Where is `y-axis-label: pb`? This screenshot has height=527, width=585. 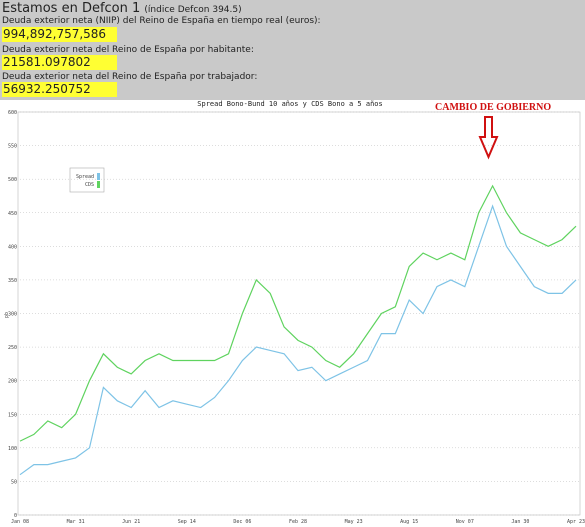 y-axis-label: pb is located at coordinates (7, 315).